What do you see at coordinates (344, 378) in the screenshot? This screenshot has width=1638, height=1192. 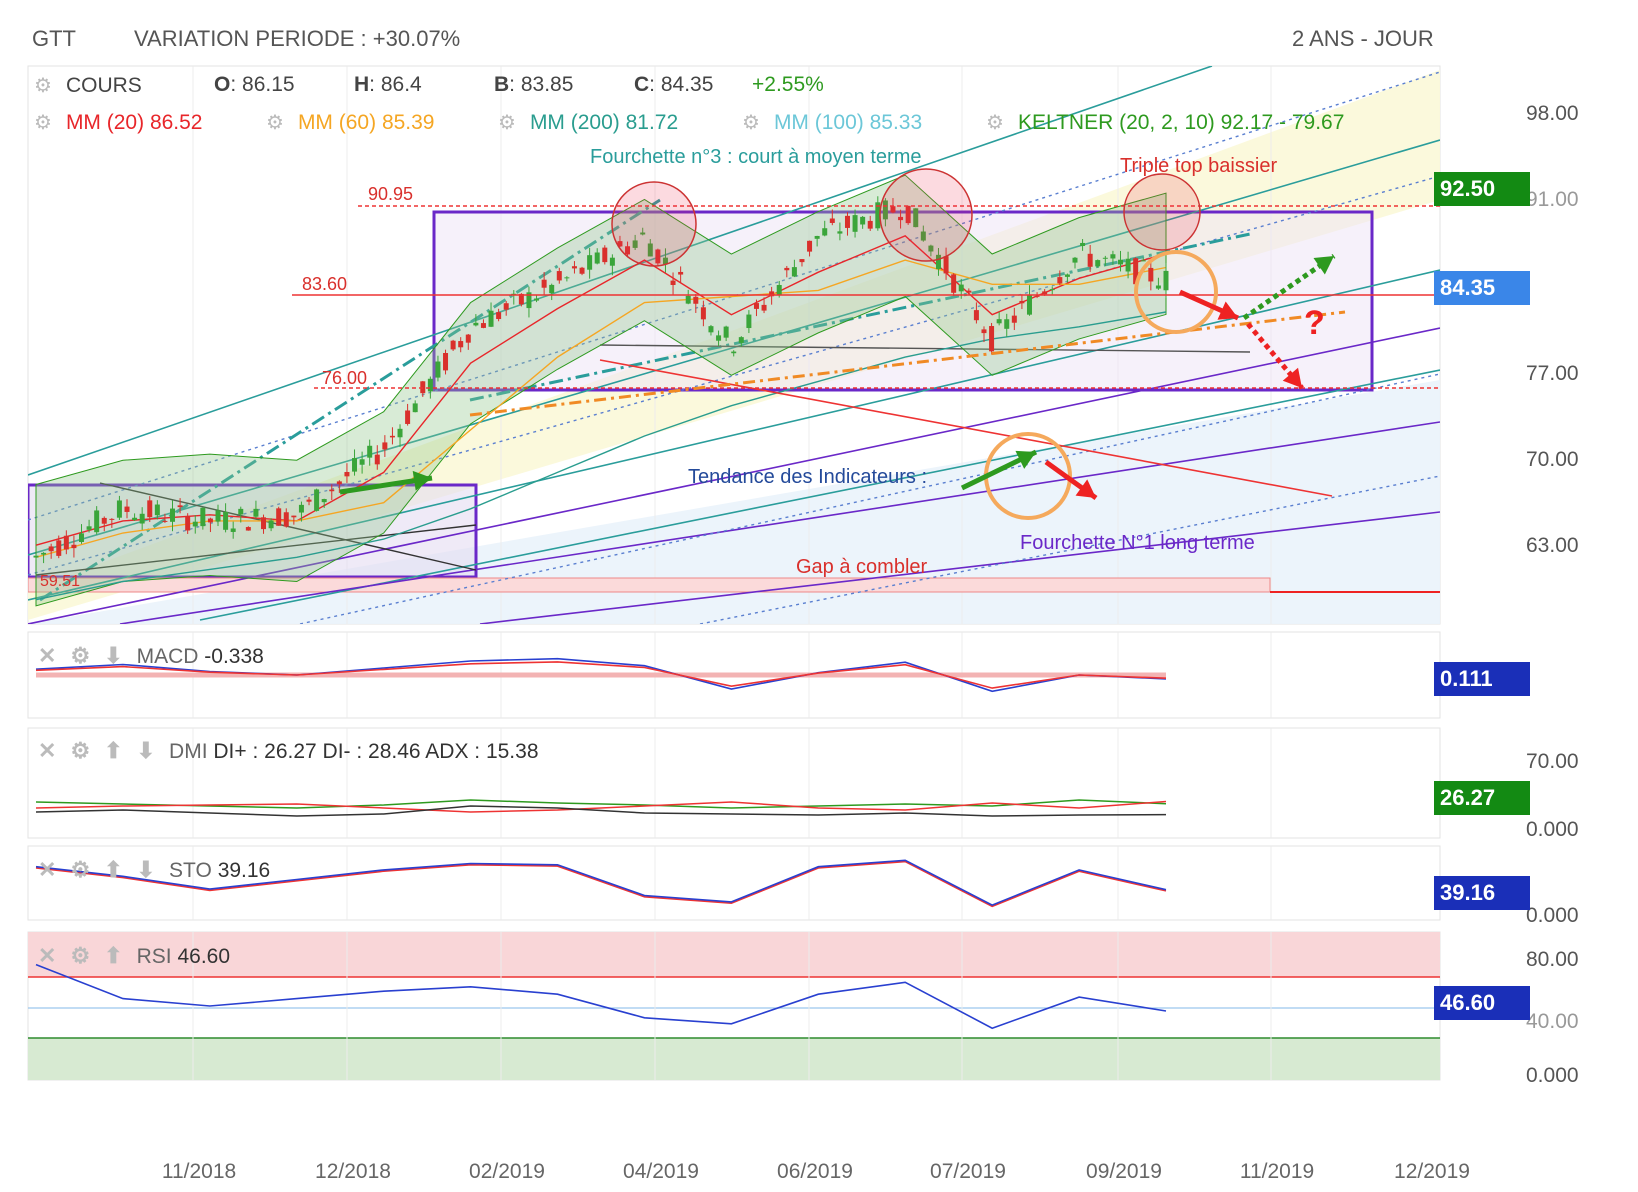 I see `level-7600-label: 76.00` at bounding box center [344, 378].